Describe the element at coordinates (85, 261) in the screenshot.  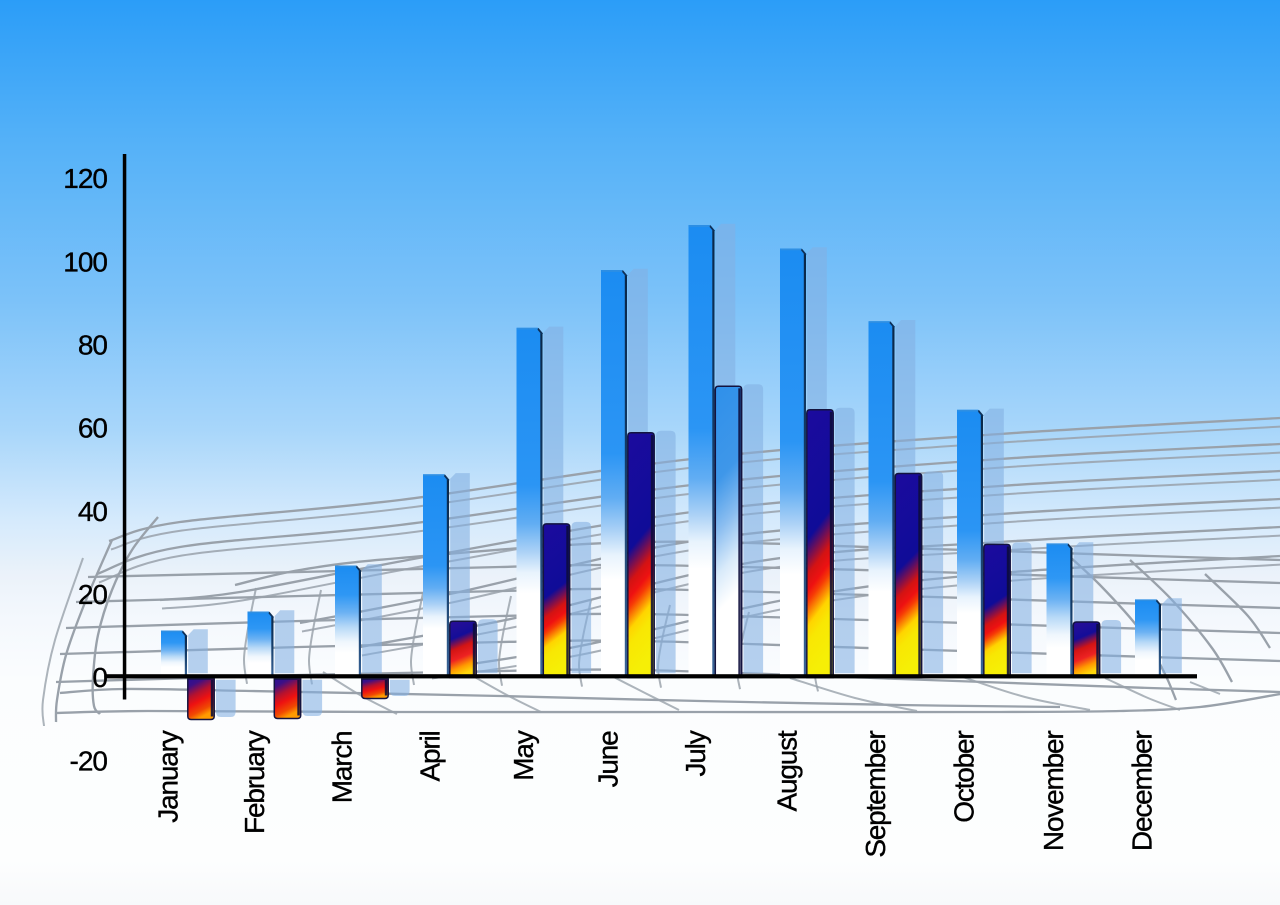
I see `svg-text: 100` at that location.